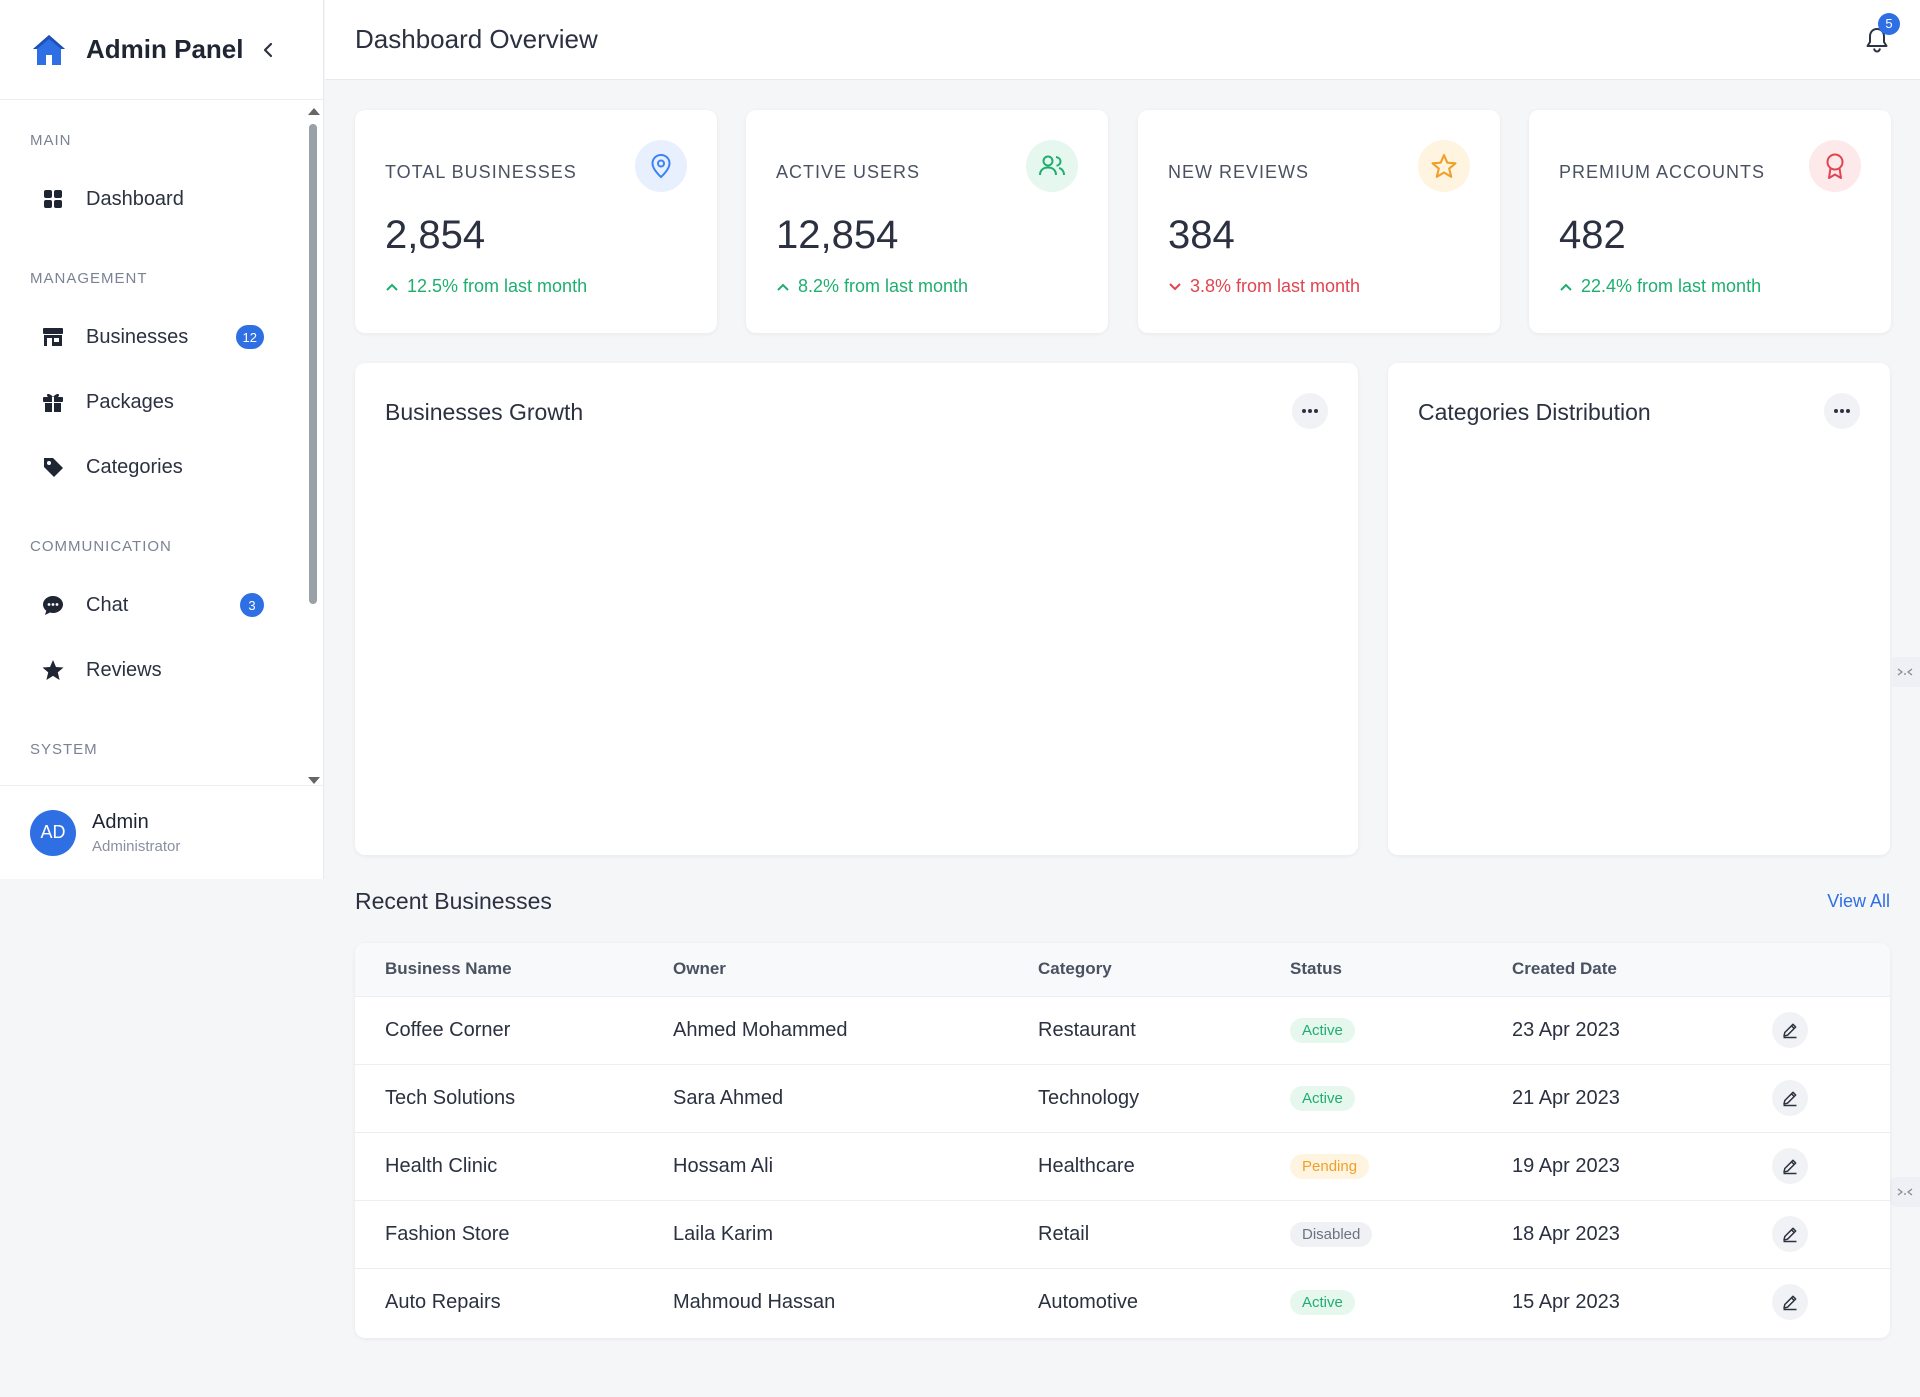 The image size is (1920, 1397). I want to click on section-label-management: MANAGEMENT, so click(89, 278).